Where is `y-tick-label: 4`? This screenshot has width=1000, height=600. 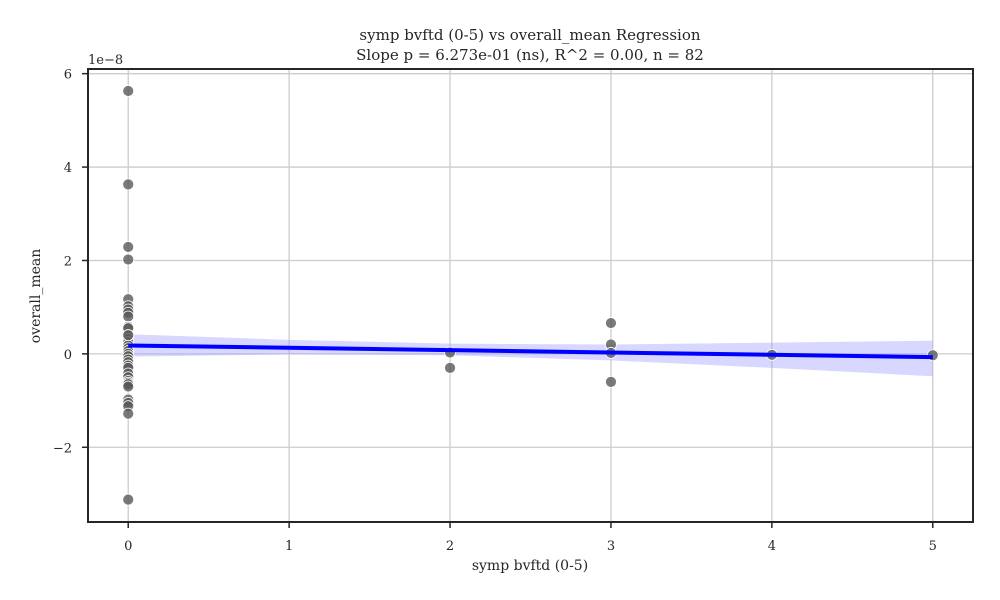
y-tick-label: 4 is located at coordinates (68, 168).